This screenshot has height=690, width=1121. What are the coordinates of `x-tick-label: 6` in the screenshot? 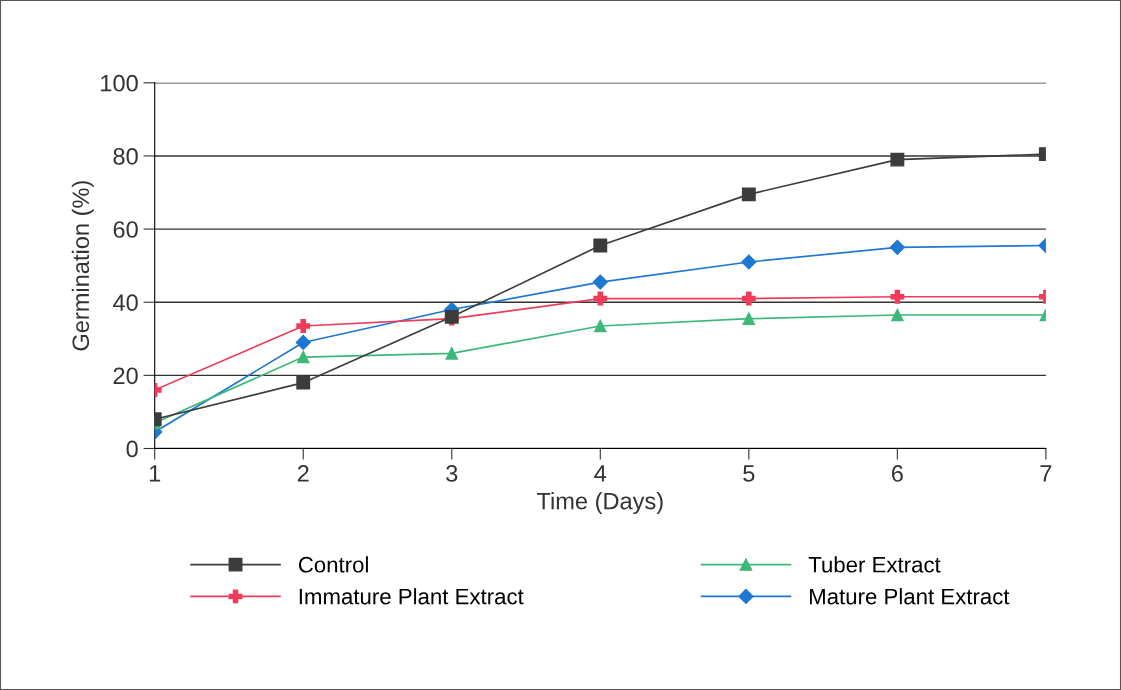 It's located at (897, 473).